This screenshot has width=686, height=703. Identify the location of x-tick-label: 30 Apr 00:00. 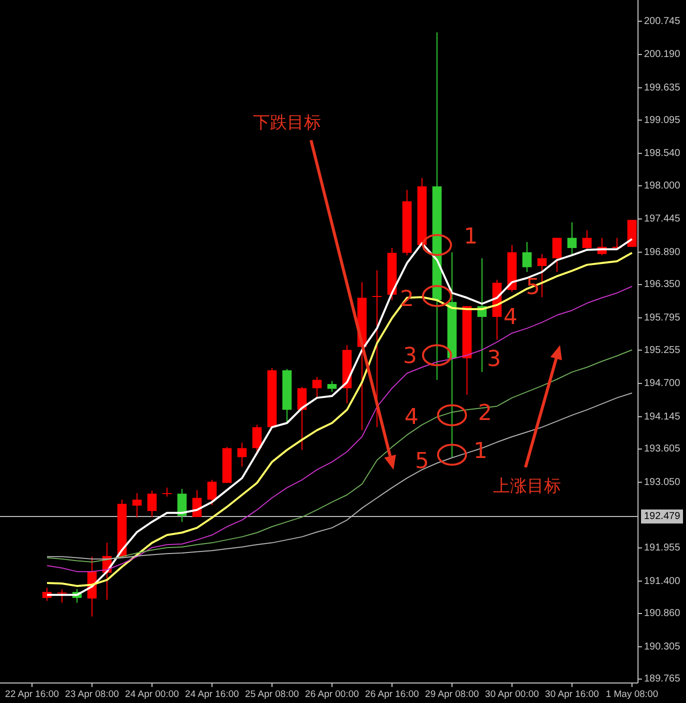
(512, 694).